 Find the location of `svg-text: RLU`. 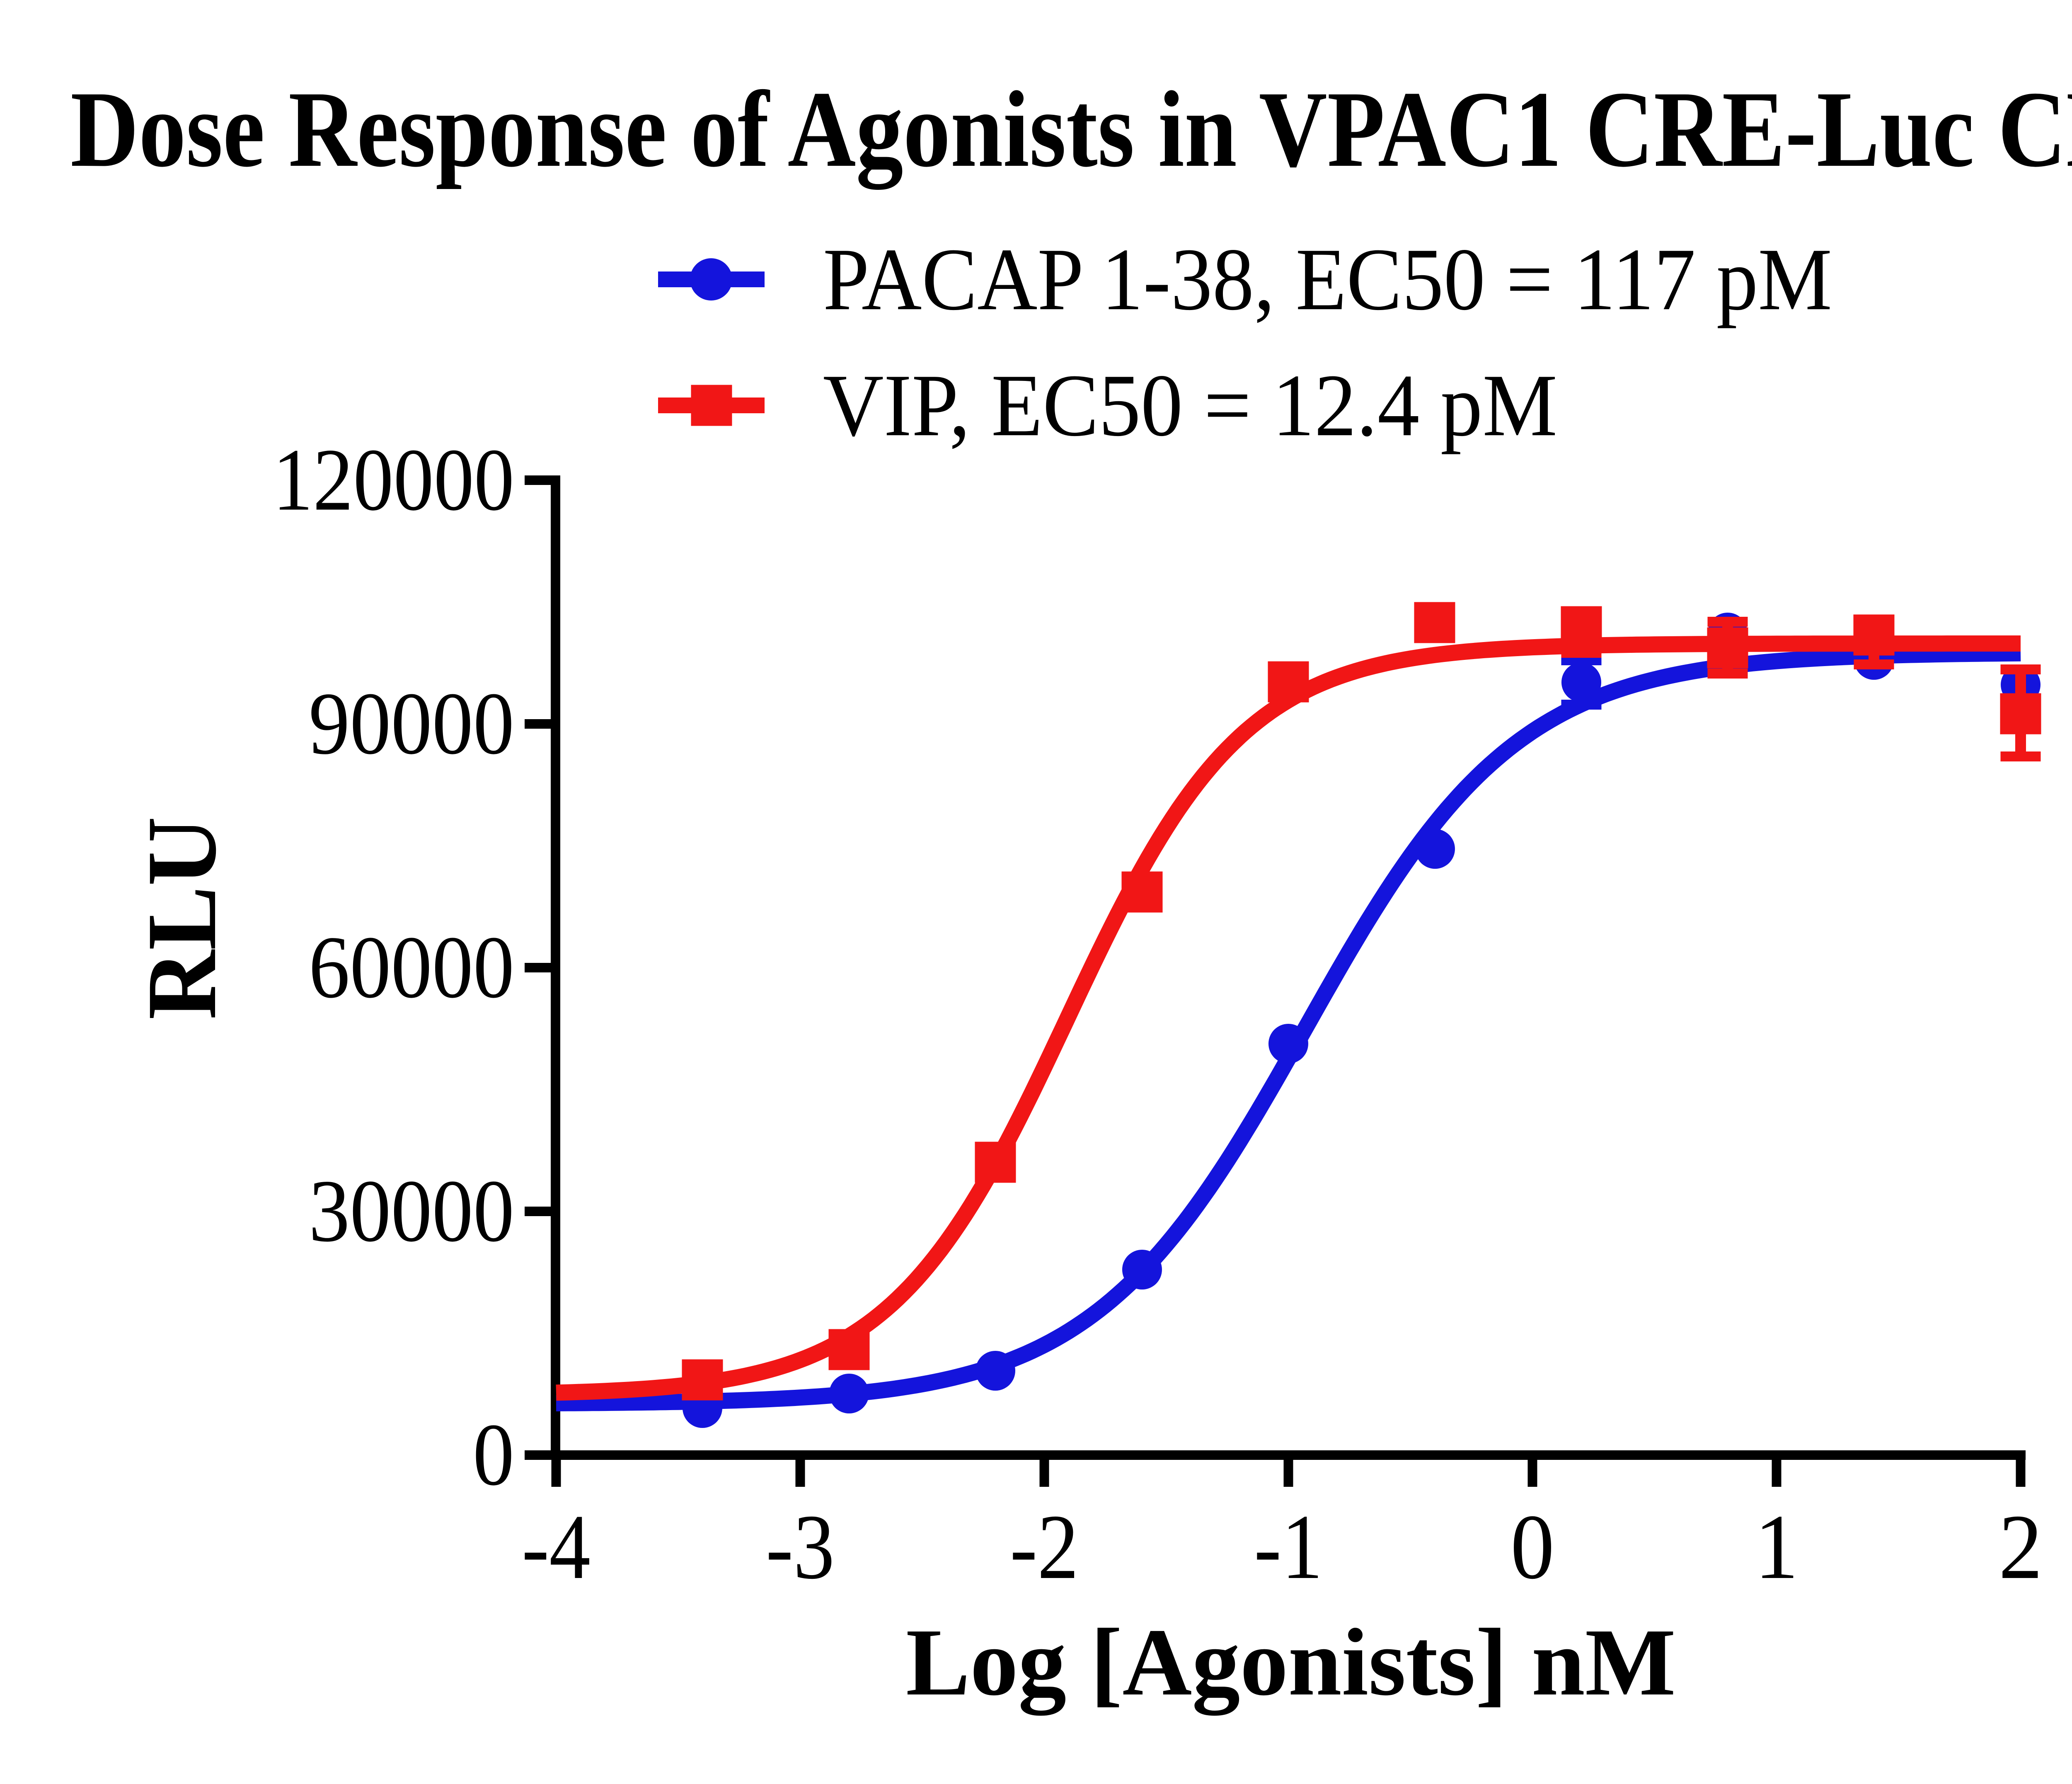

svg-text: RLU is located at coordinates (181, 918).